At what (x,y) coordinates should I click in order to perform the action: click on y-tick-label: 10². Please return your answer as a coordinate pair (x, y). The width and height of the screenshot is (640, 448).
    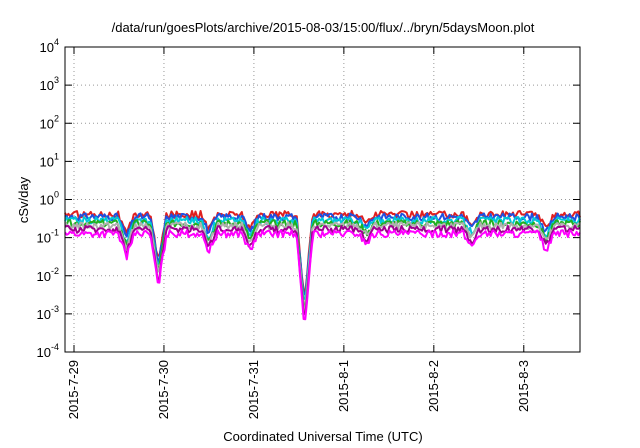
    Looking at the image, I should click on (49, 122).